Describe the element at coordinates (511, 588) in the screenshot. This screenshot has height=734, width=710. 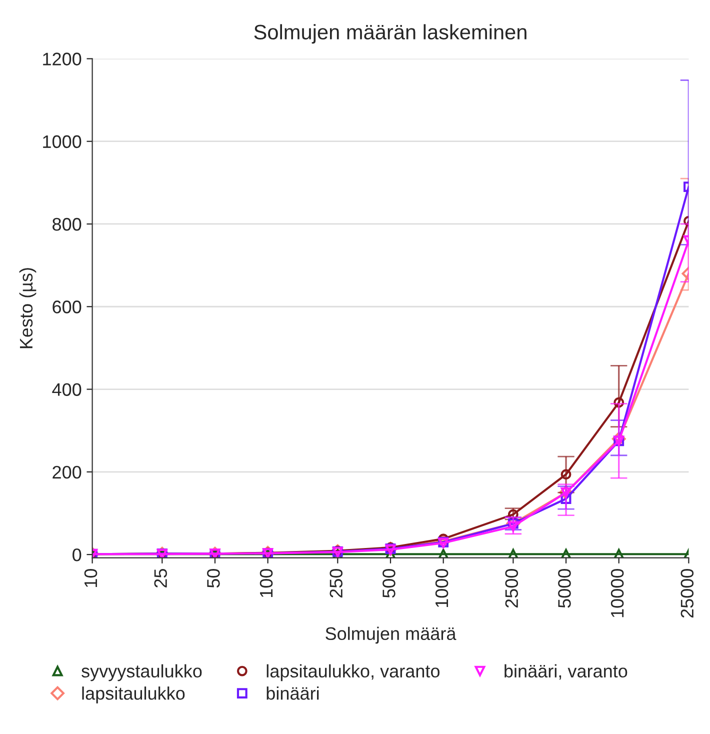
I see `x-tick-label: 2500` at that location.